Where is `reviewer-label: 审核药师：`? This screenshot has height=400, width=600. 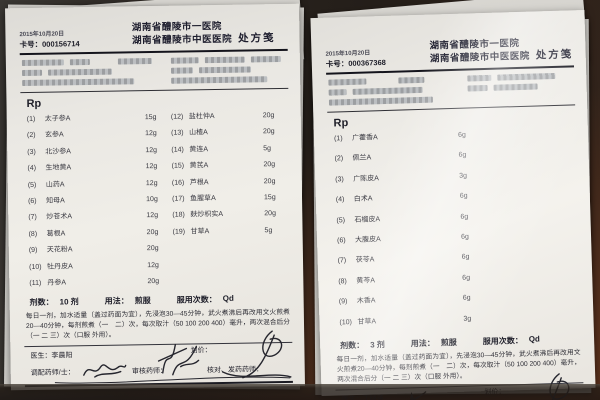
reviewer-label: 审核药师： is located at coordinates (149, 372).